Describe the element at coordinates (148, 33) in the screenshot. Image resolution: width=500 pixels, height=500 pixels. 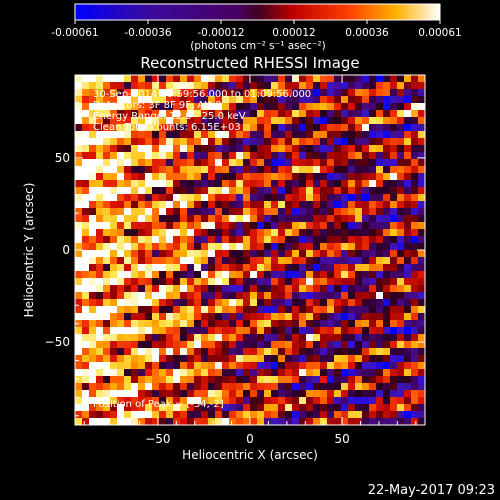
I see `colorbar-tick-label: -0.00036` at that location.